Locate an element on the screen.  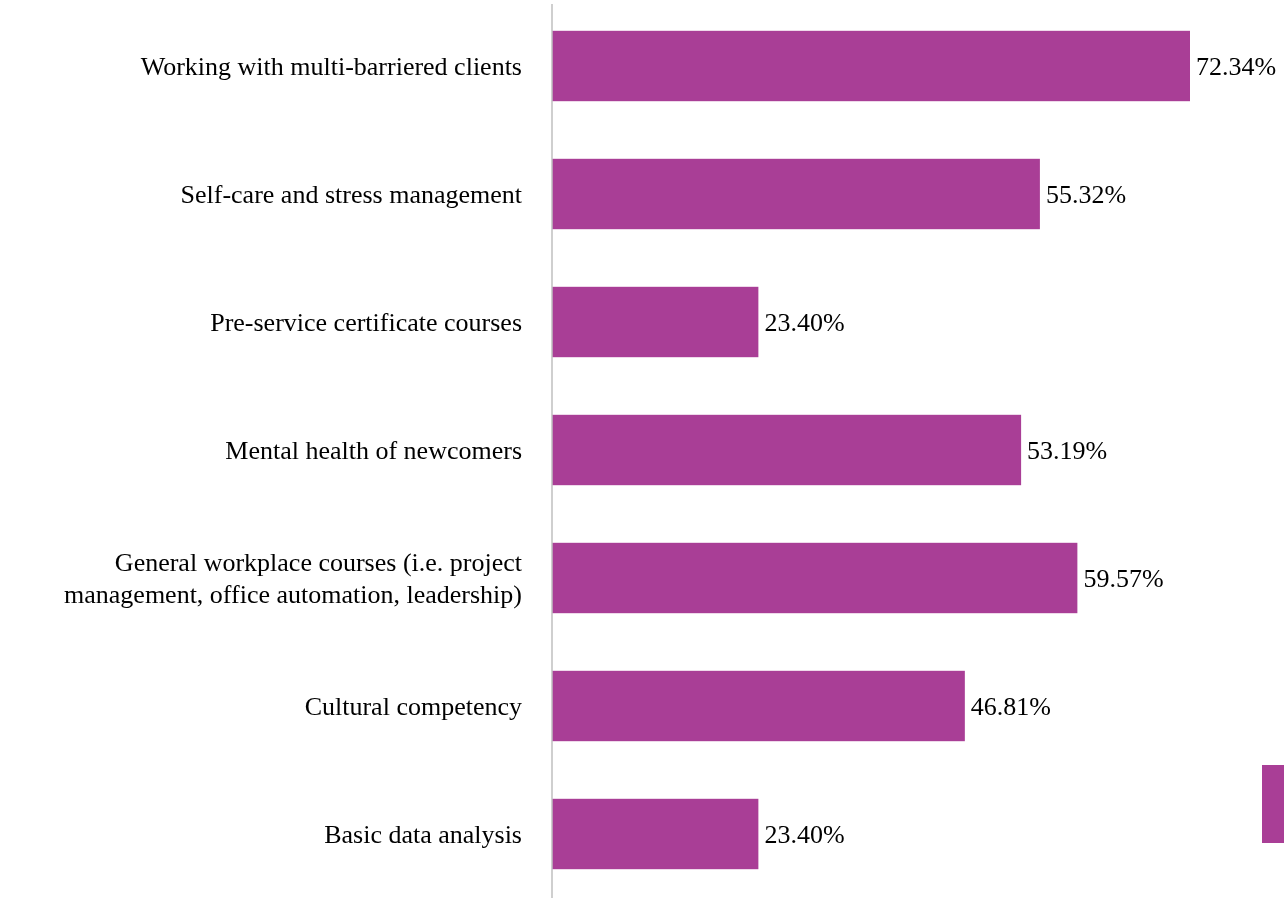
y-tick-label: Mental health of newcomers is located at coordinates (373, 450).